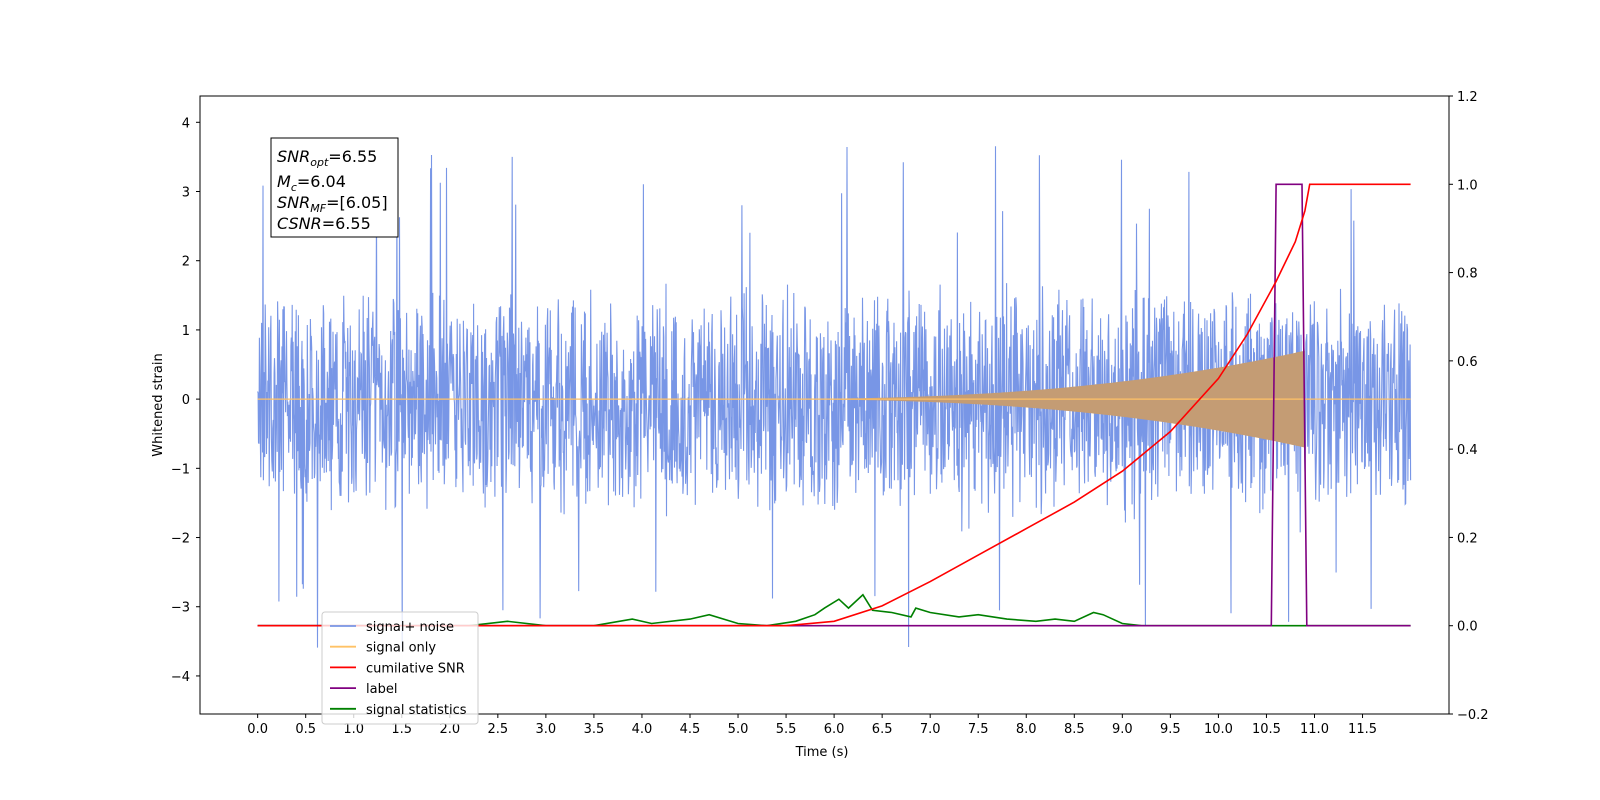 This screenshot has width=1600, height=800. I want to click on y-tick-label: 2, so click(186, 262).